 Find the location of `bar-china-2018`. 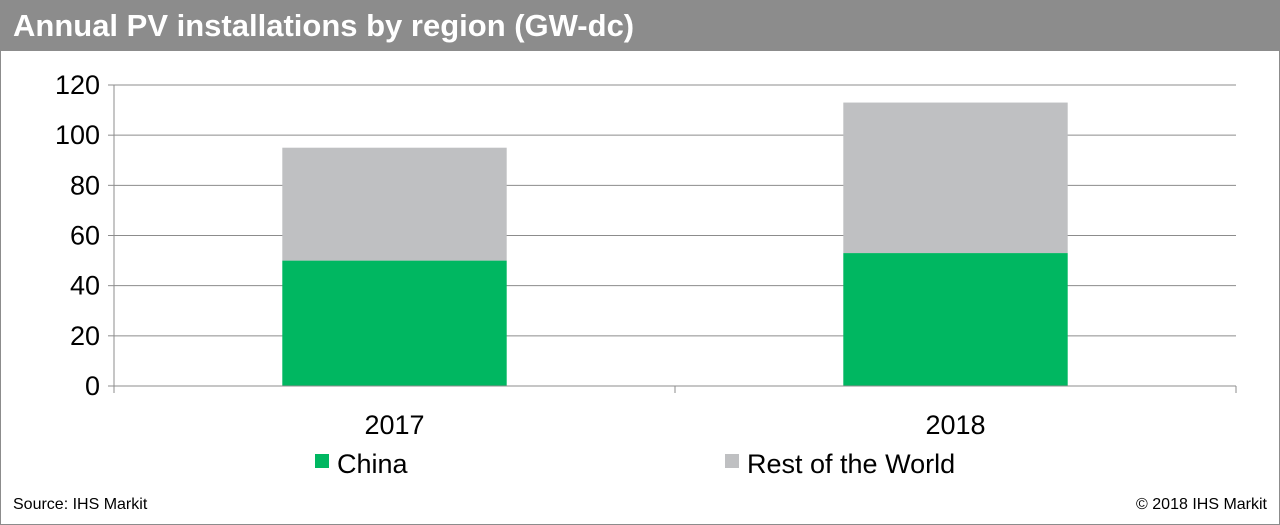

bar-china-2018 is located at coordinates (955, 319).